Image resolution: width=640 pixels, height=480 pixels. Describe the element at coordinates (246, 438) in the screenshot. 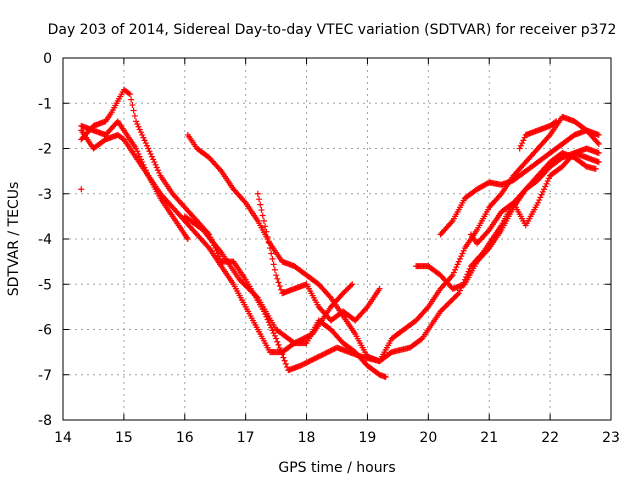

I see `x-tick-label: 17` at that location.